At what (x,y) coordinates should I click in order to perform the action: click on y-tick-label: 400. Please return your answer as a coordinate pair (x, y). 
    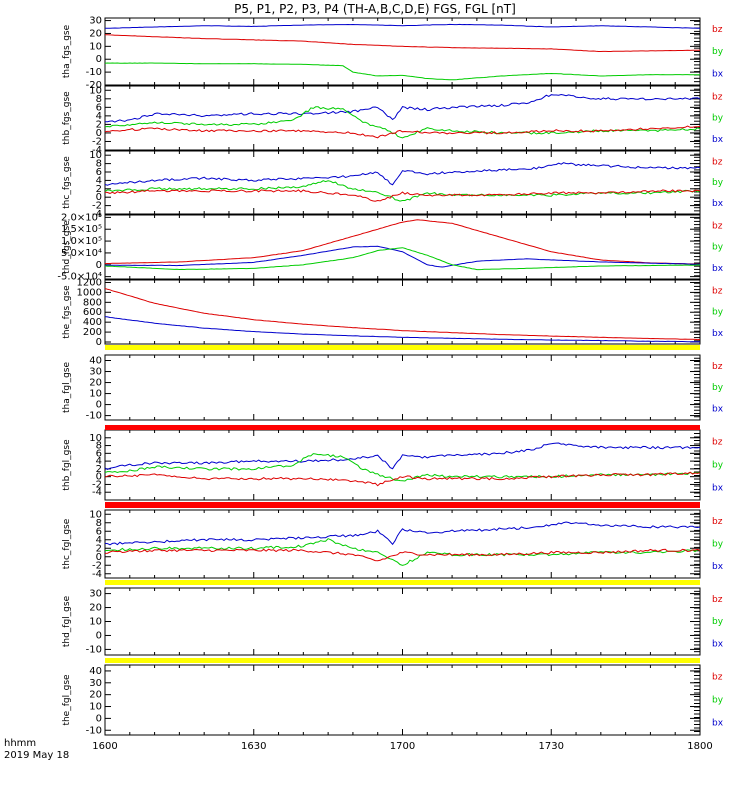
    Looking at the image, I should click on (92, 322).